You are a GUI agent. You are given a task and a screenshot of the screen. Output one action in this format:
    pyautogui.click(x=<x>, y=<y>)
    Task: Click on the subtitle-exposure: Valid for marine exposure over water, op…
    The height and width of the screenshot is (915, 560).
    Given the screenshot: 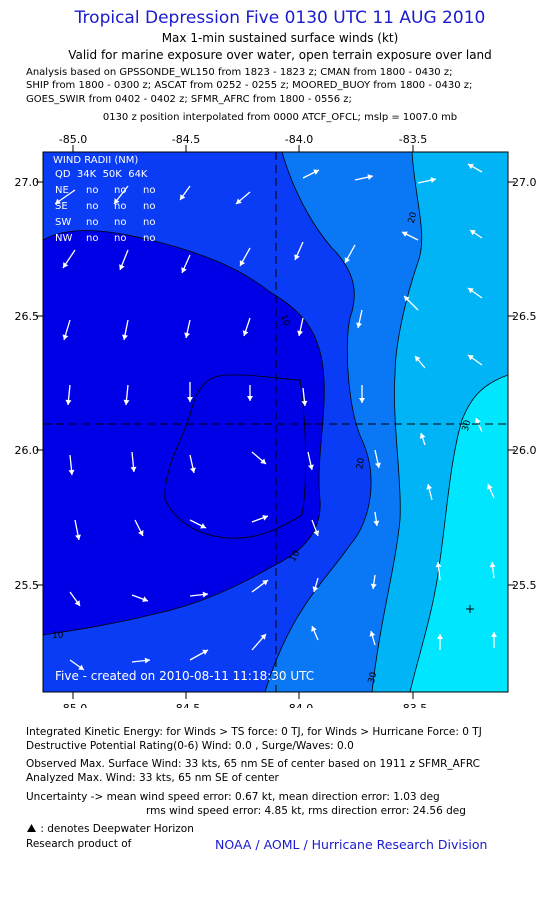 What is the action you would take?
    pyautogui.click(x=280, y=55)
    